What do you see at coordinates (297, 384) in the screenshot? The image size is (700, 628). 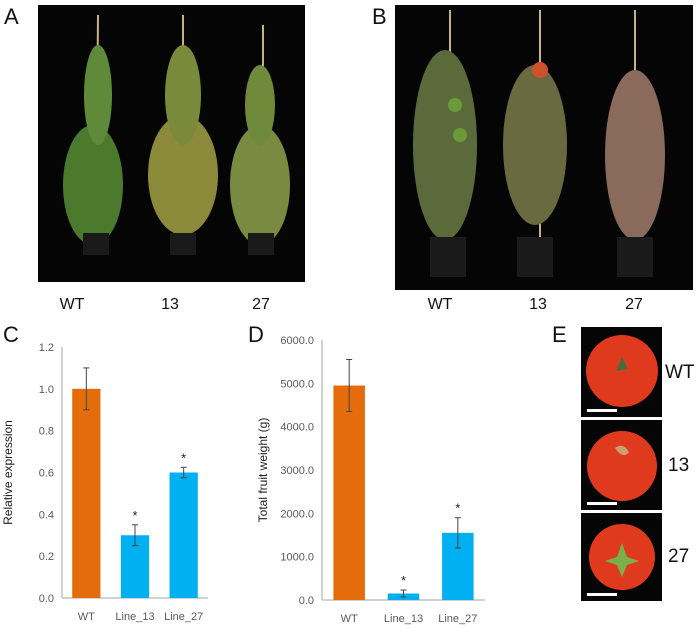 I see `y-tick-label: 5000.0` at bounding box center [297, 384].